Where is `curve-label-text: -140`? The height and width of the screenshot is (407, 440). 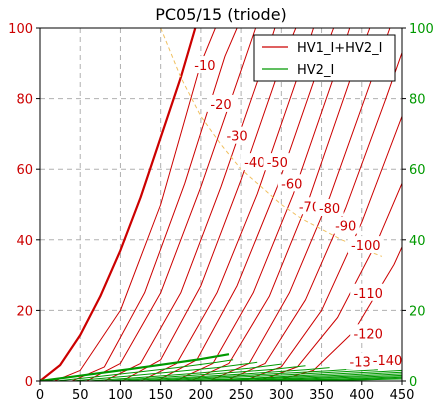
curve-label-text: -140 is located at coordinates (388, 361).